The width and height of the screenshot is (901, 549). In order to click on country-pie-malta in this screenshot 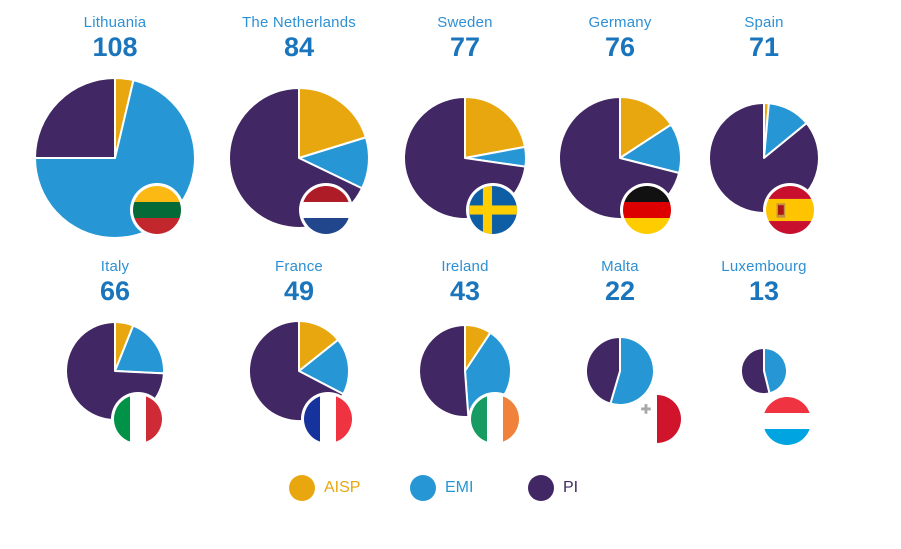, I will do `click(634, 391)`.